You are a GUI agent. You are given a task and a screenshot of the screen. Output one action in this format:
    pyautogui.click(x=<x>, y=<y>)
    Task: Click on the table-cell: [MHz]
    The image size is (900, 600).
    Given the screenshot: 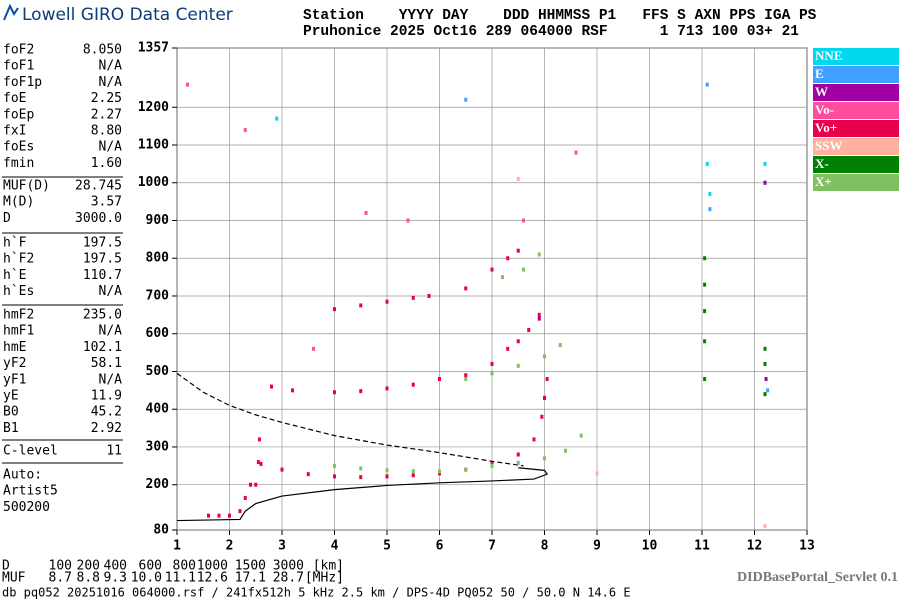 What is the action you would take?
    pyautogui.click(x=324, y=578)
    